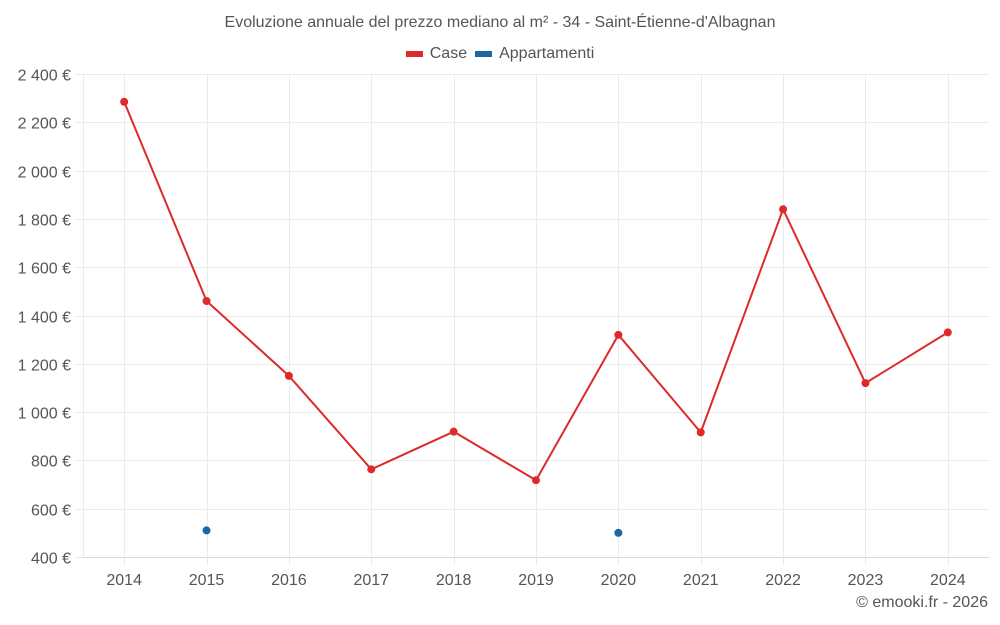 The image size is (1000, 625). What do you see at coordinates (866, 580) in the screenshot?
I see `x-tick-label: 2023` at bounding box center [866, 580].